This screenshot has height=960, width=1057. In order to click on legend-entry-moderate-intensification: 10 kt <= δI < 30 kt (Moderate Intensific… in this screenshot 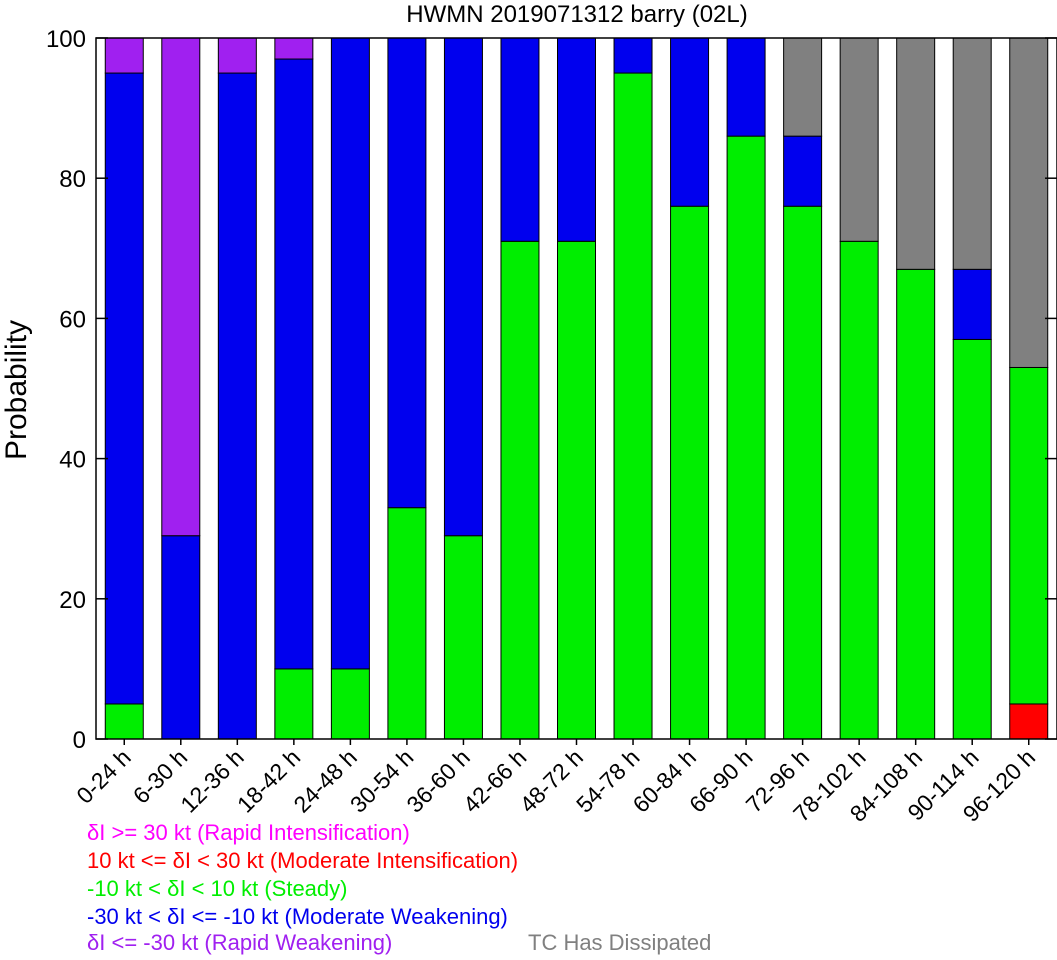, I will do `click(303, 860)`.